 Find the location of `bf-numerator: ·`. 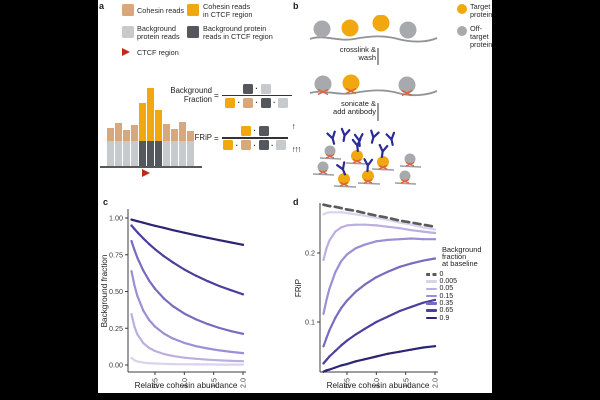

bf-numerator: · is located at coordinates (256, 88).